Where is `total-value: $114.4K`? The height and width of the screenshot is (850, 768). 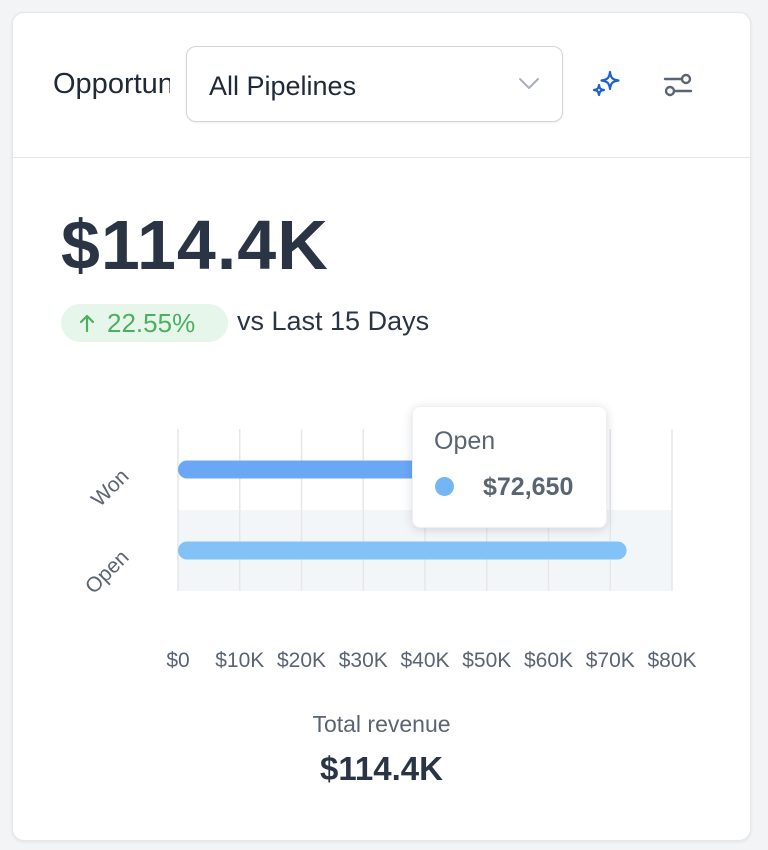 total-value: $114.4K is located at coordinates (195, 245).